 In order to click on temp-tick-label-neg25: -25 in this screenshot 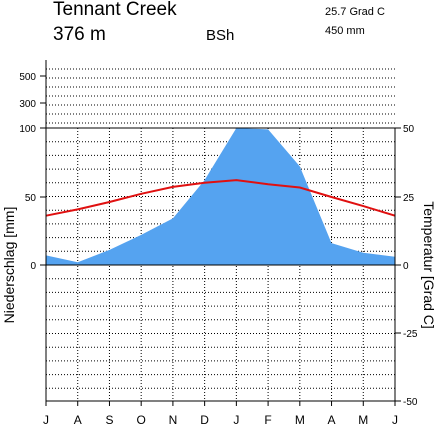, I will do `click(410, 334)`.